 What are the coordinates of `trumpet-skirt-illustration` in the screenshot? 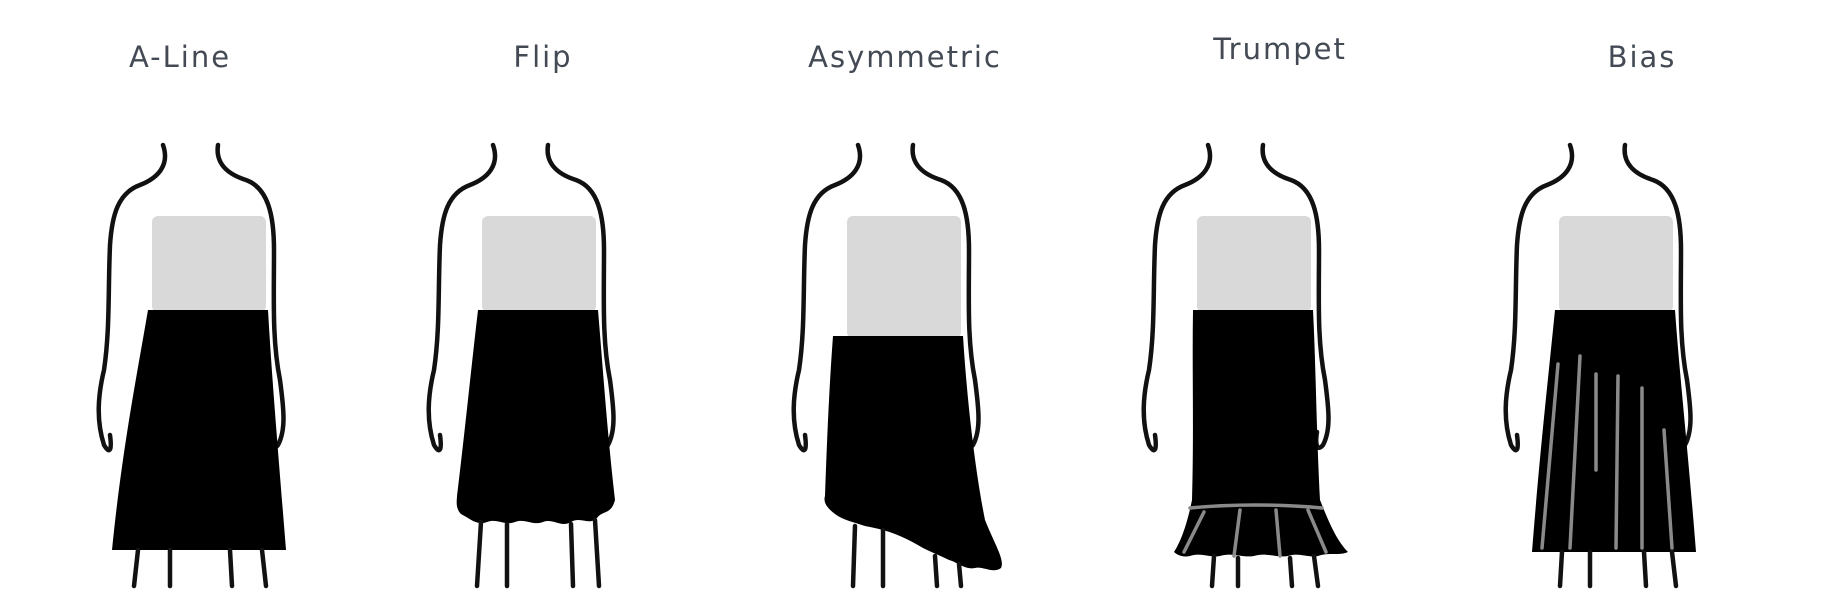 It's located at (1244, 365).